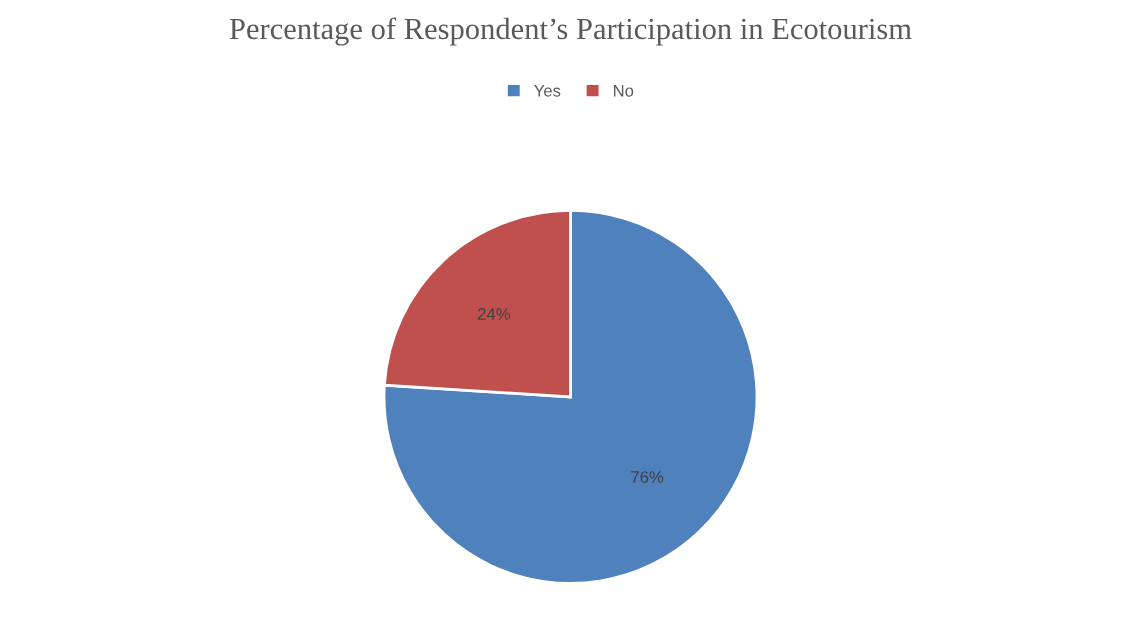  What do you see at coordinates (547, 91) in the screenshot?
I see `legend-label: Yes` at bounding box center [547, 91].